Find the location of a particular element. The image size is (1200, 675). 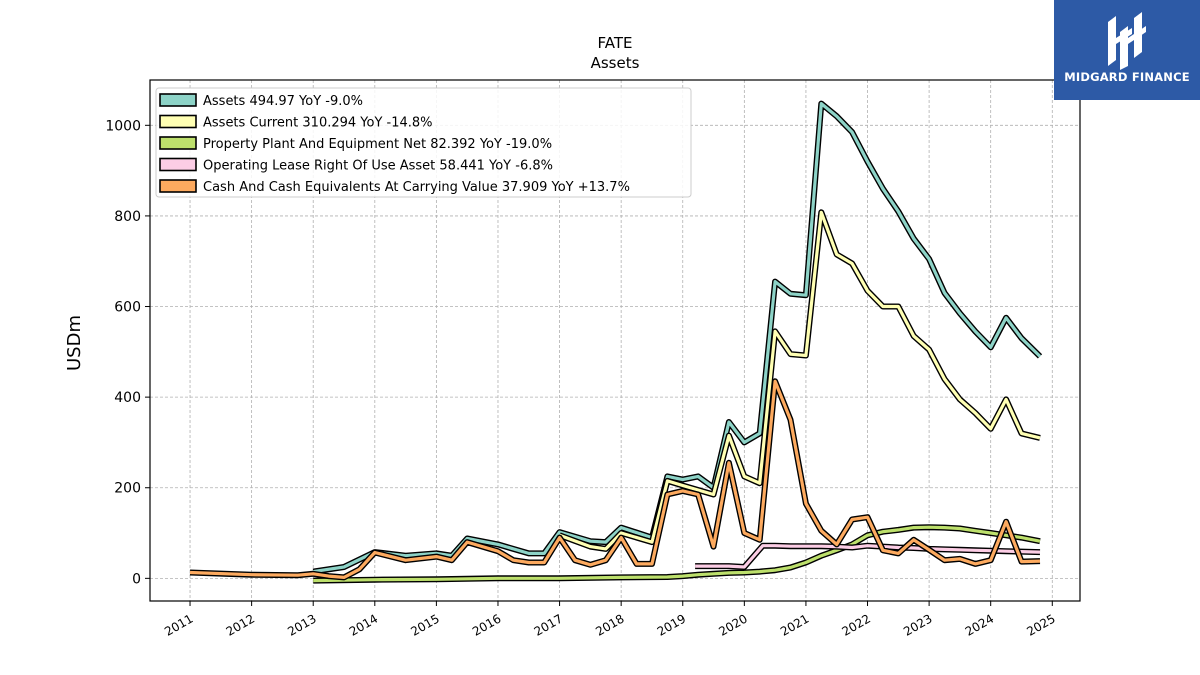

x-tick-label: 2013 is located at coordinates (301, 624).